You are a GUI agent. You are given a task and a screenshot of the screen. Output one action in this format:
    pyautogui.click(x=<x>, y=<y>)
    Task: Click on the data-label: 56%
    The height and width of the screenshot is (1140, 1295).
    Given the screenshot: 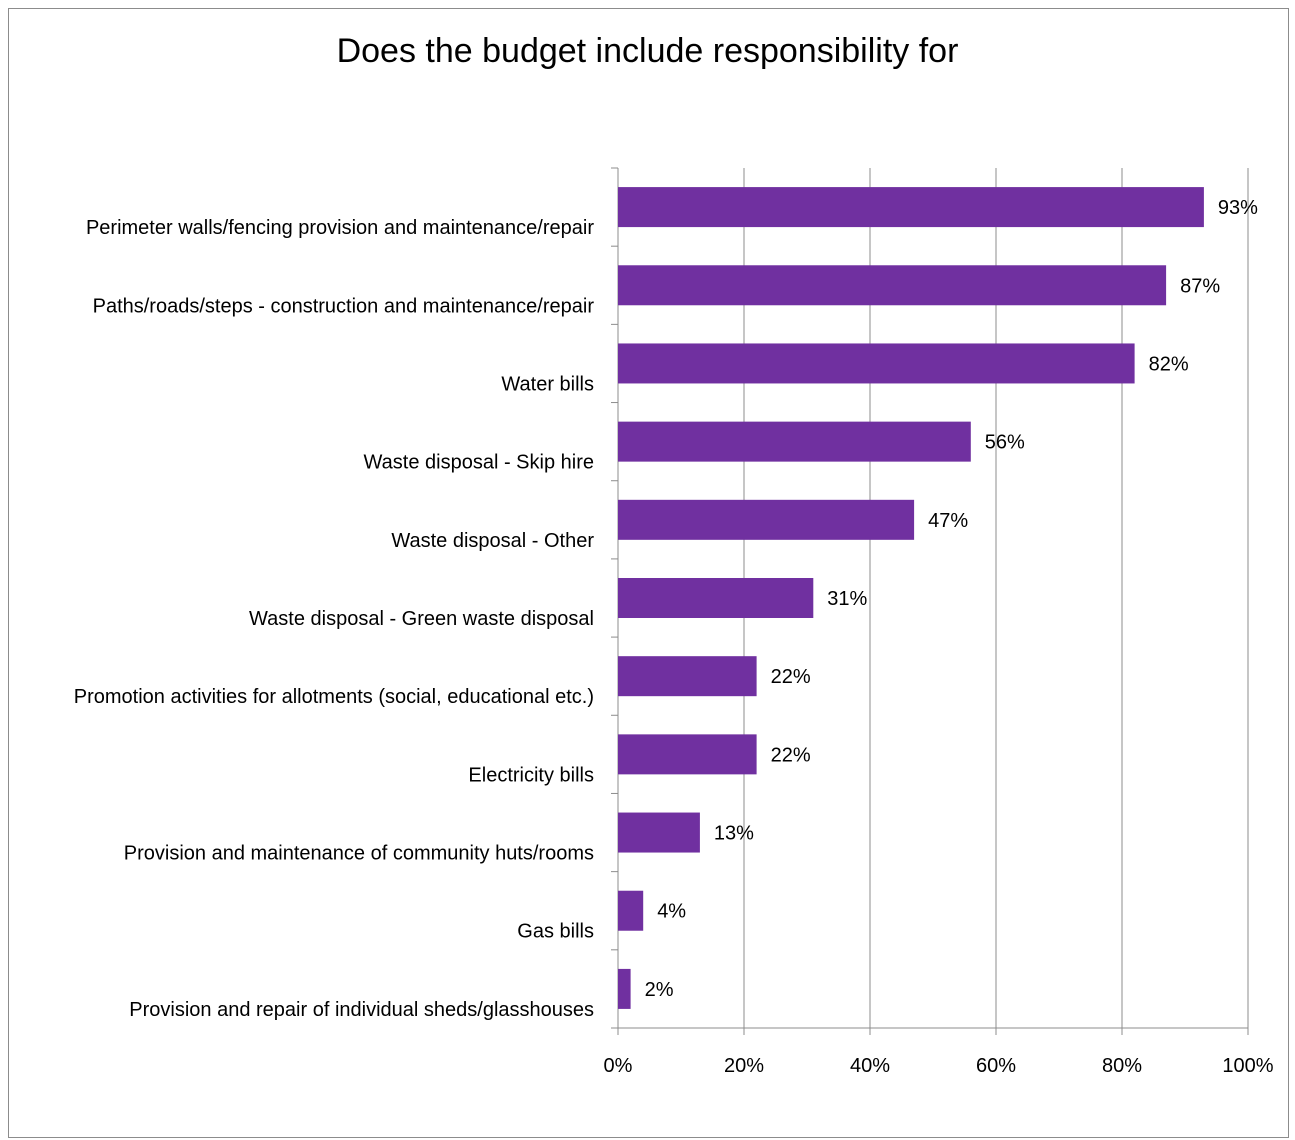 What is the action you would take?
    pyautogui.click(x=1005, y=443)
    